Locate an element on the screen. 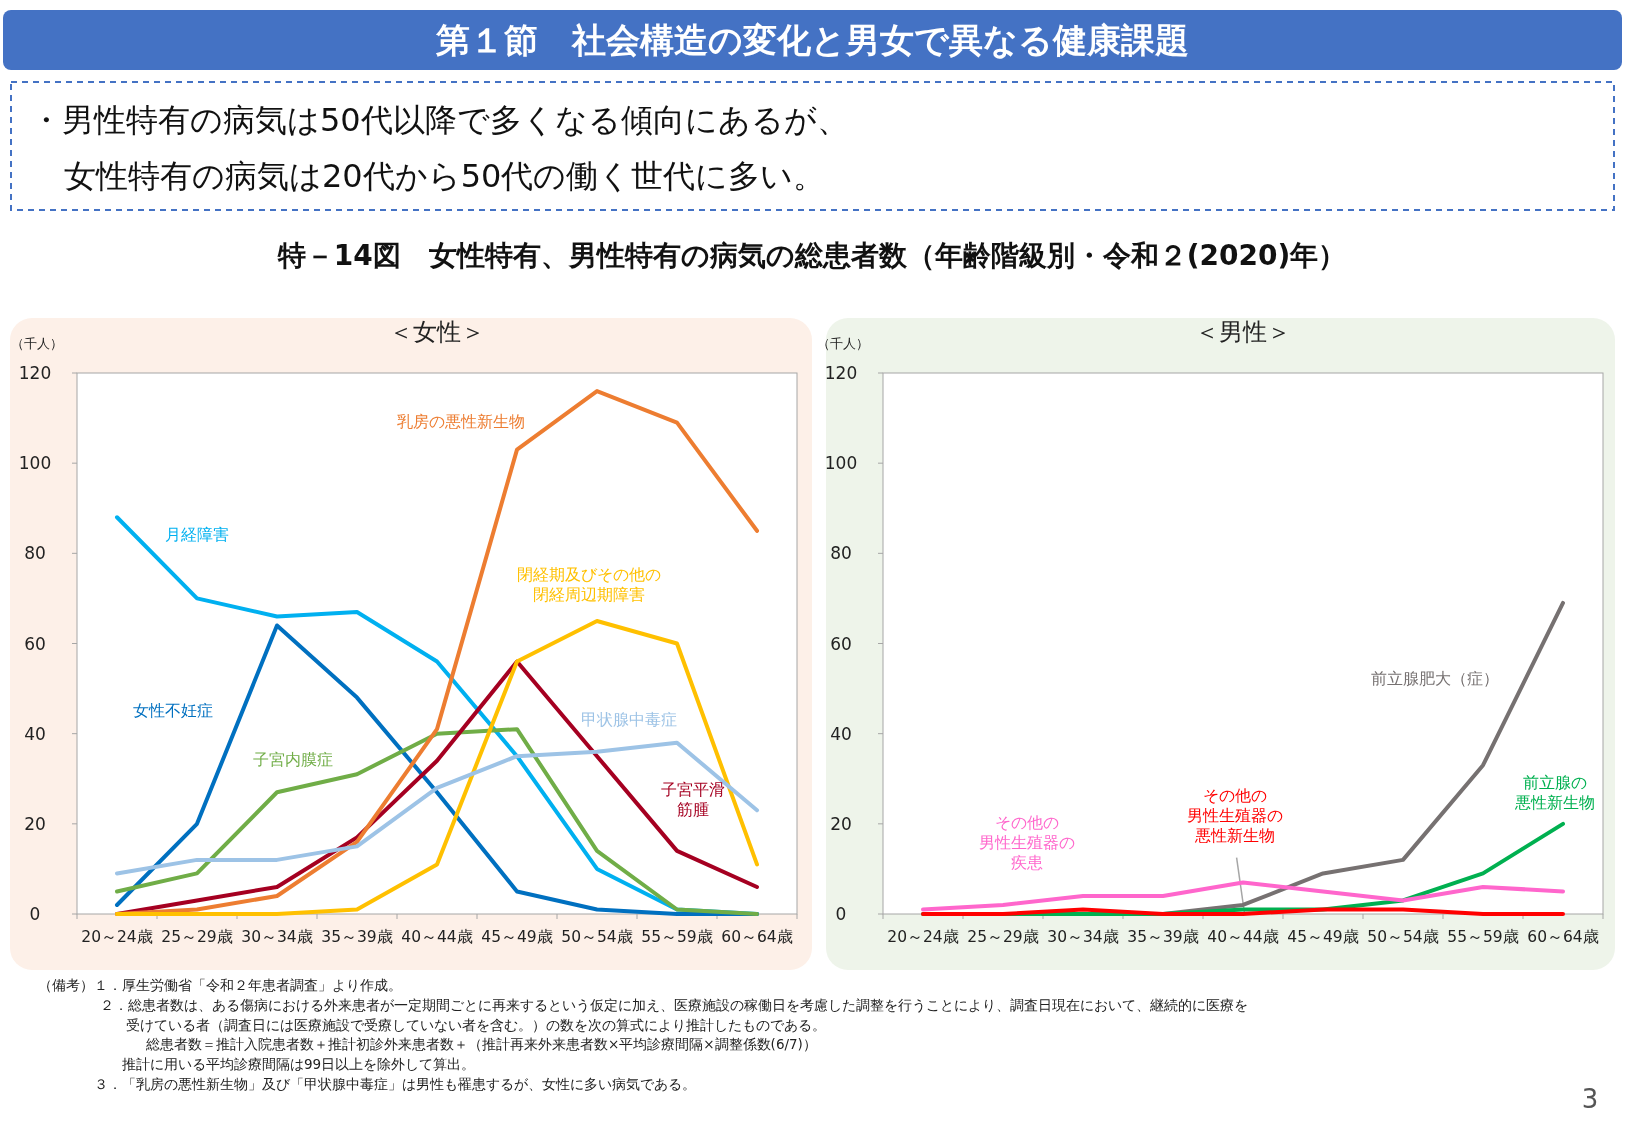  text: その他の男性生殖器の悪性新生物 is located at coordinates (1235, 816).